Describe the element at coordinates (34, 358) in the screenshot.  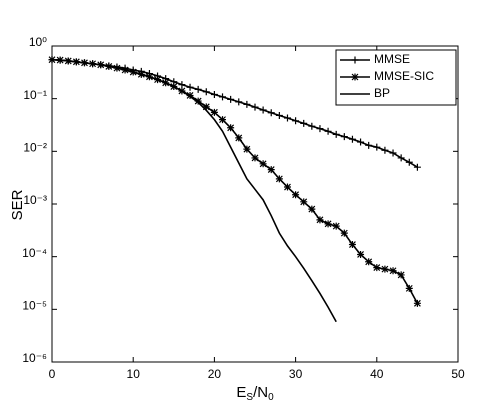
I see `y-tick-label: 10⁻⁶` at that location.